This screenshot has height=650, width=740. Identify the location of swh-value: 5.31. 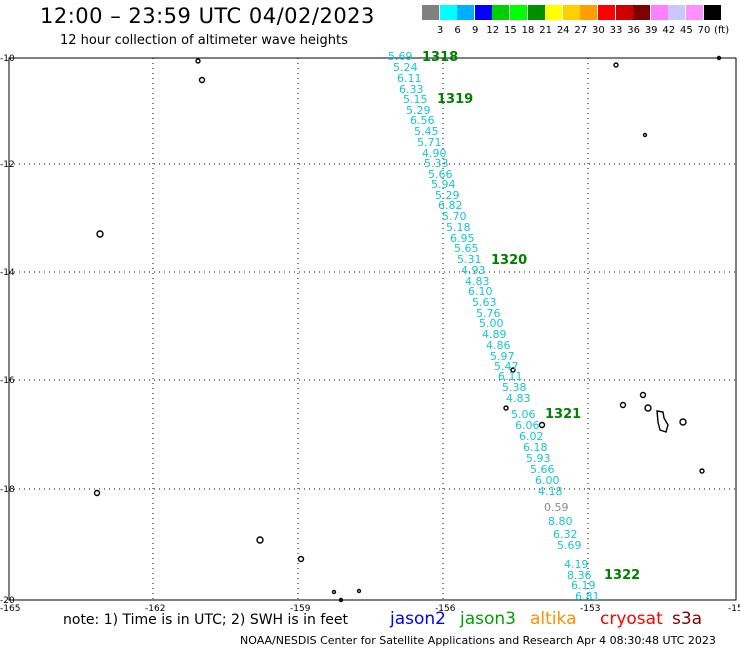
(469, 259).